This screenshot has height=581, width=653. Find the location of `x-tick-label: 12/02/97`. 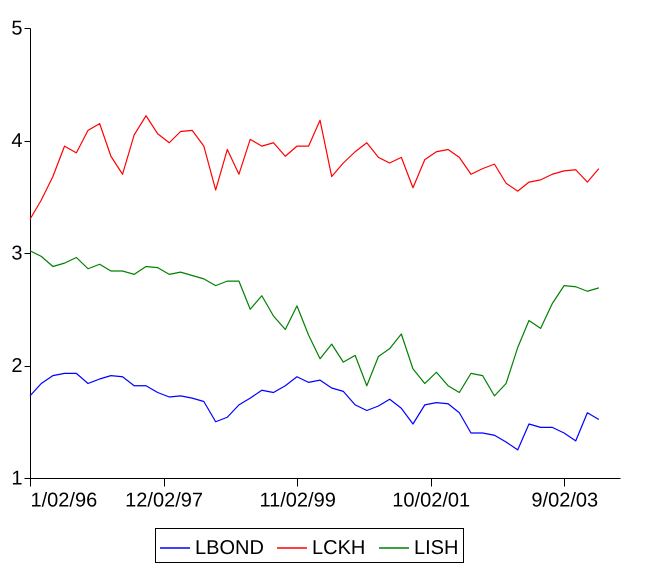

x-tick-label: 12/02/97 is located at coordinates (164, 501).